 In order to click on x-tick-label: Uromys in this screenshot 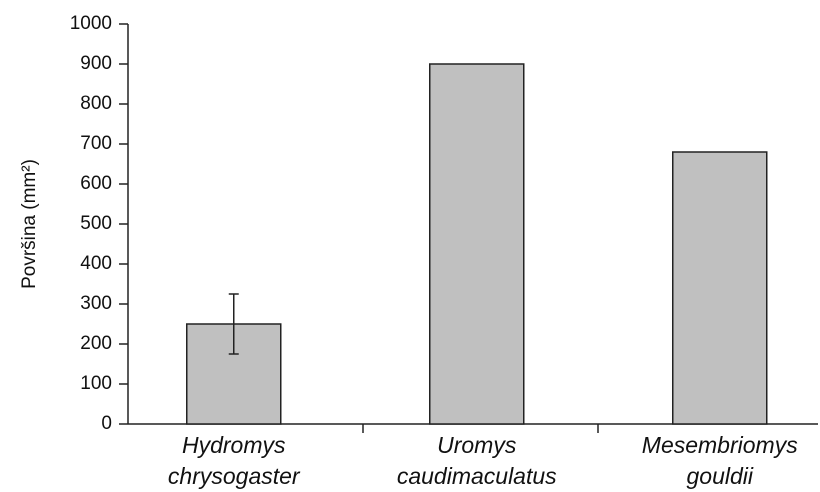, I will do `click(477, 445)`.